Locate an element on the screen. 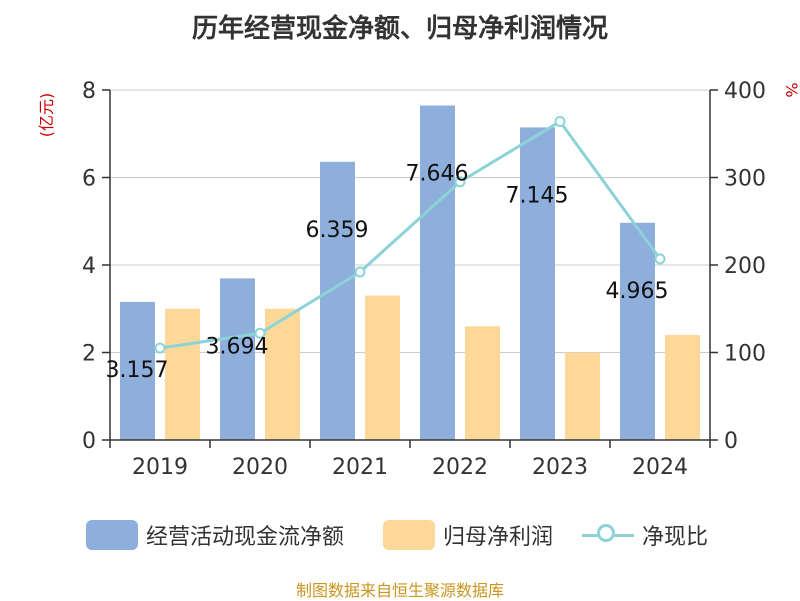  bar-data-label: 7.145 is located at coordinates (537, 195).